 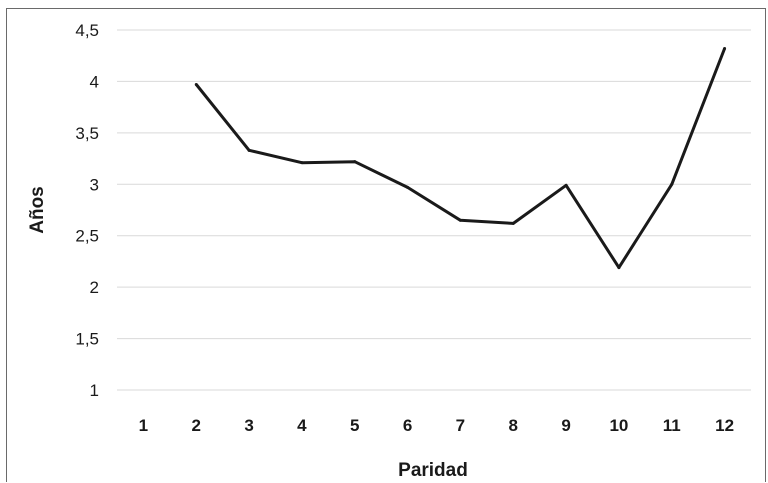 I want to click on x-tick-label: 11, so click(x=672, y=425).